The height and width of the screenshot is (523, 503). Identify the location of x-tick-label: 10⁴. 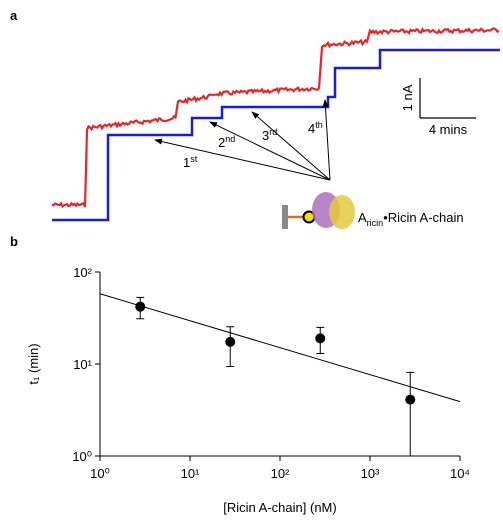
(460, 473).